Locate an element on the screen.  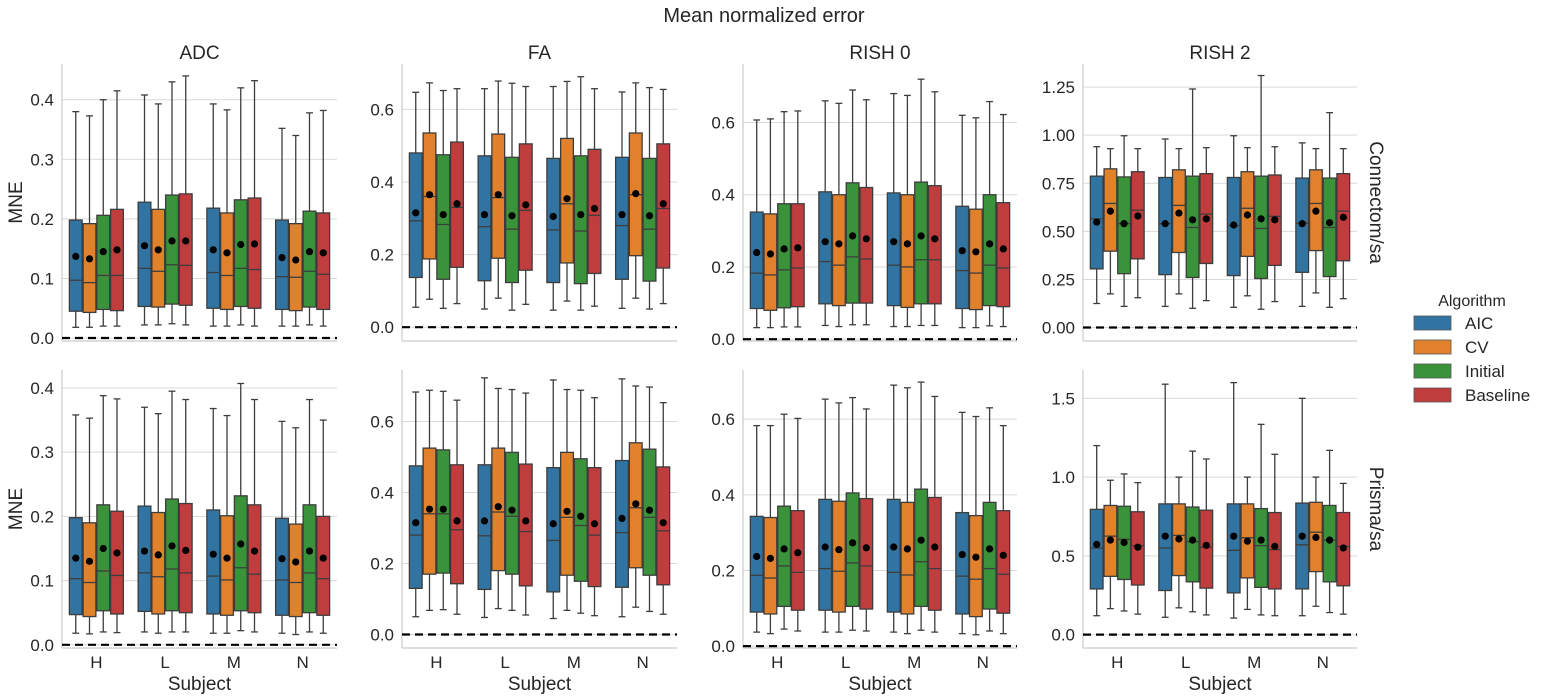
column-title: RISH 2 is located at coordinates (1219, 53).